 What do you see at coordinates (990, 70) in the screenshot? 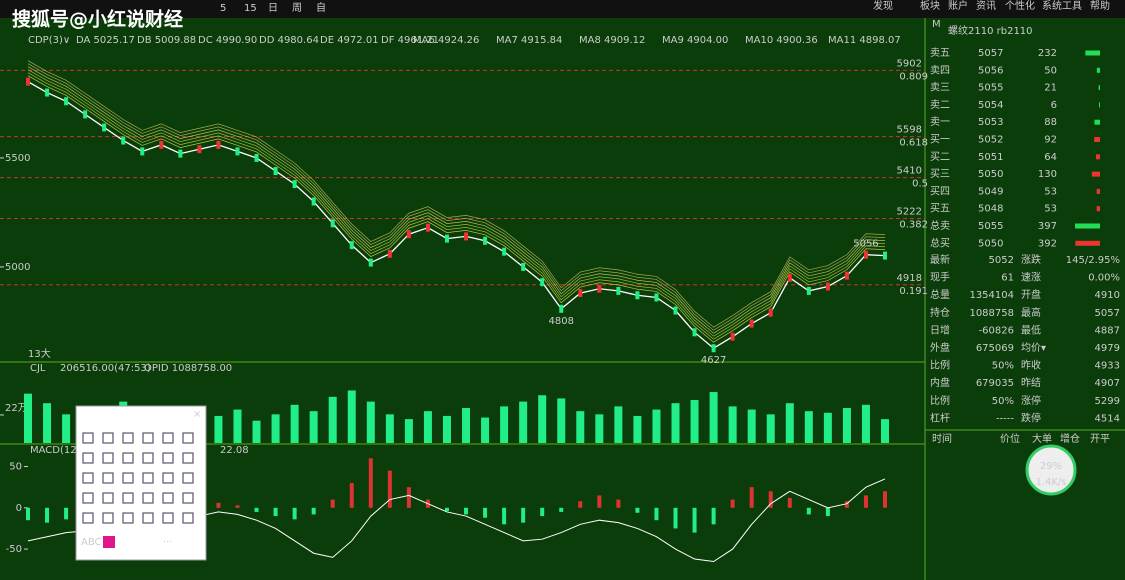
I see `book-price: 5056` at bounding box center [990, 70].